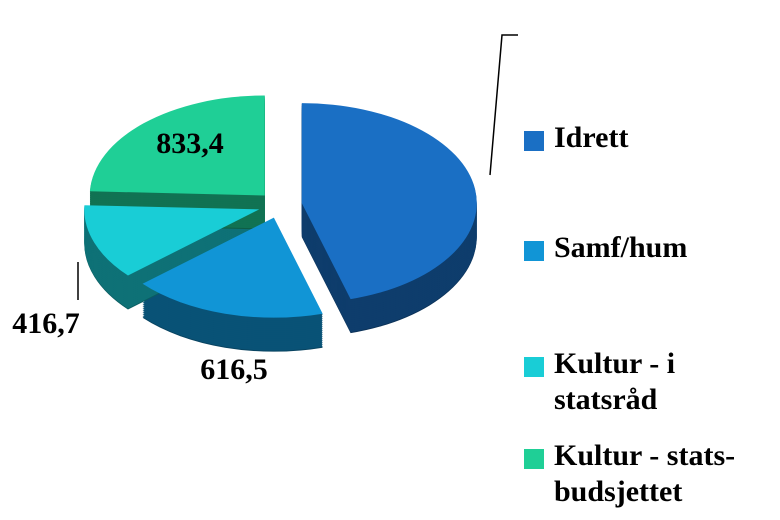  I want to click on legend-label: Kultur - i statsråd, so click(615, 381).